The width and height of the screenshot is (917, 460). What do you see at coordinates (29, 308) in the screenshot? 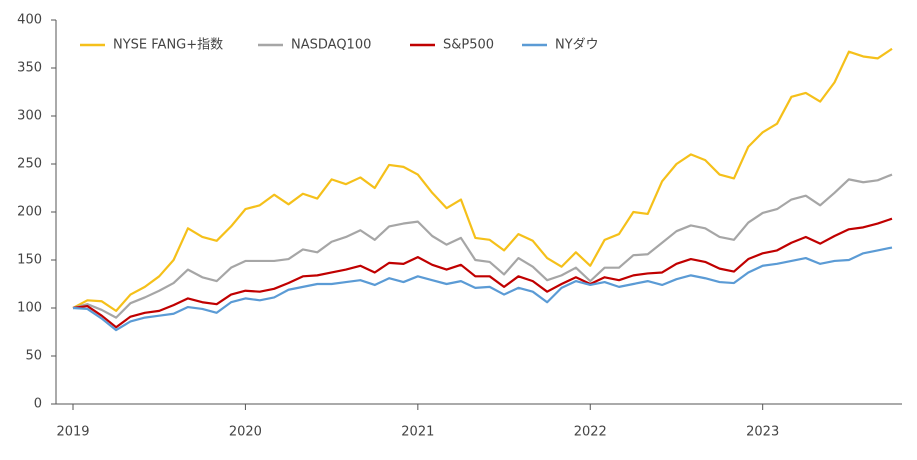
I see `y-tick-label: 100` at bounding box center [29, 308].